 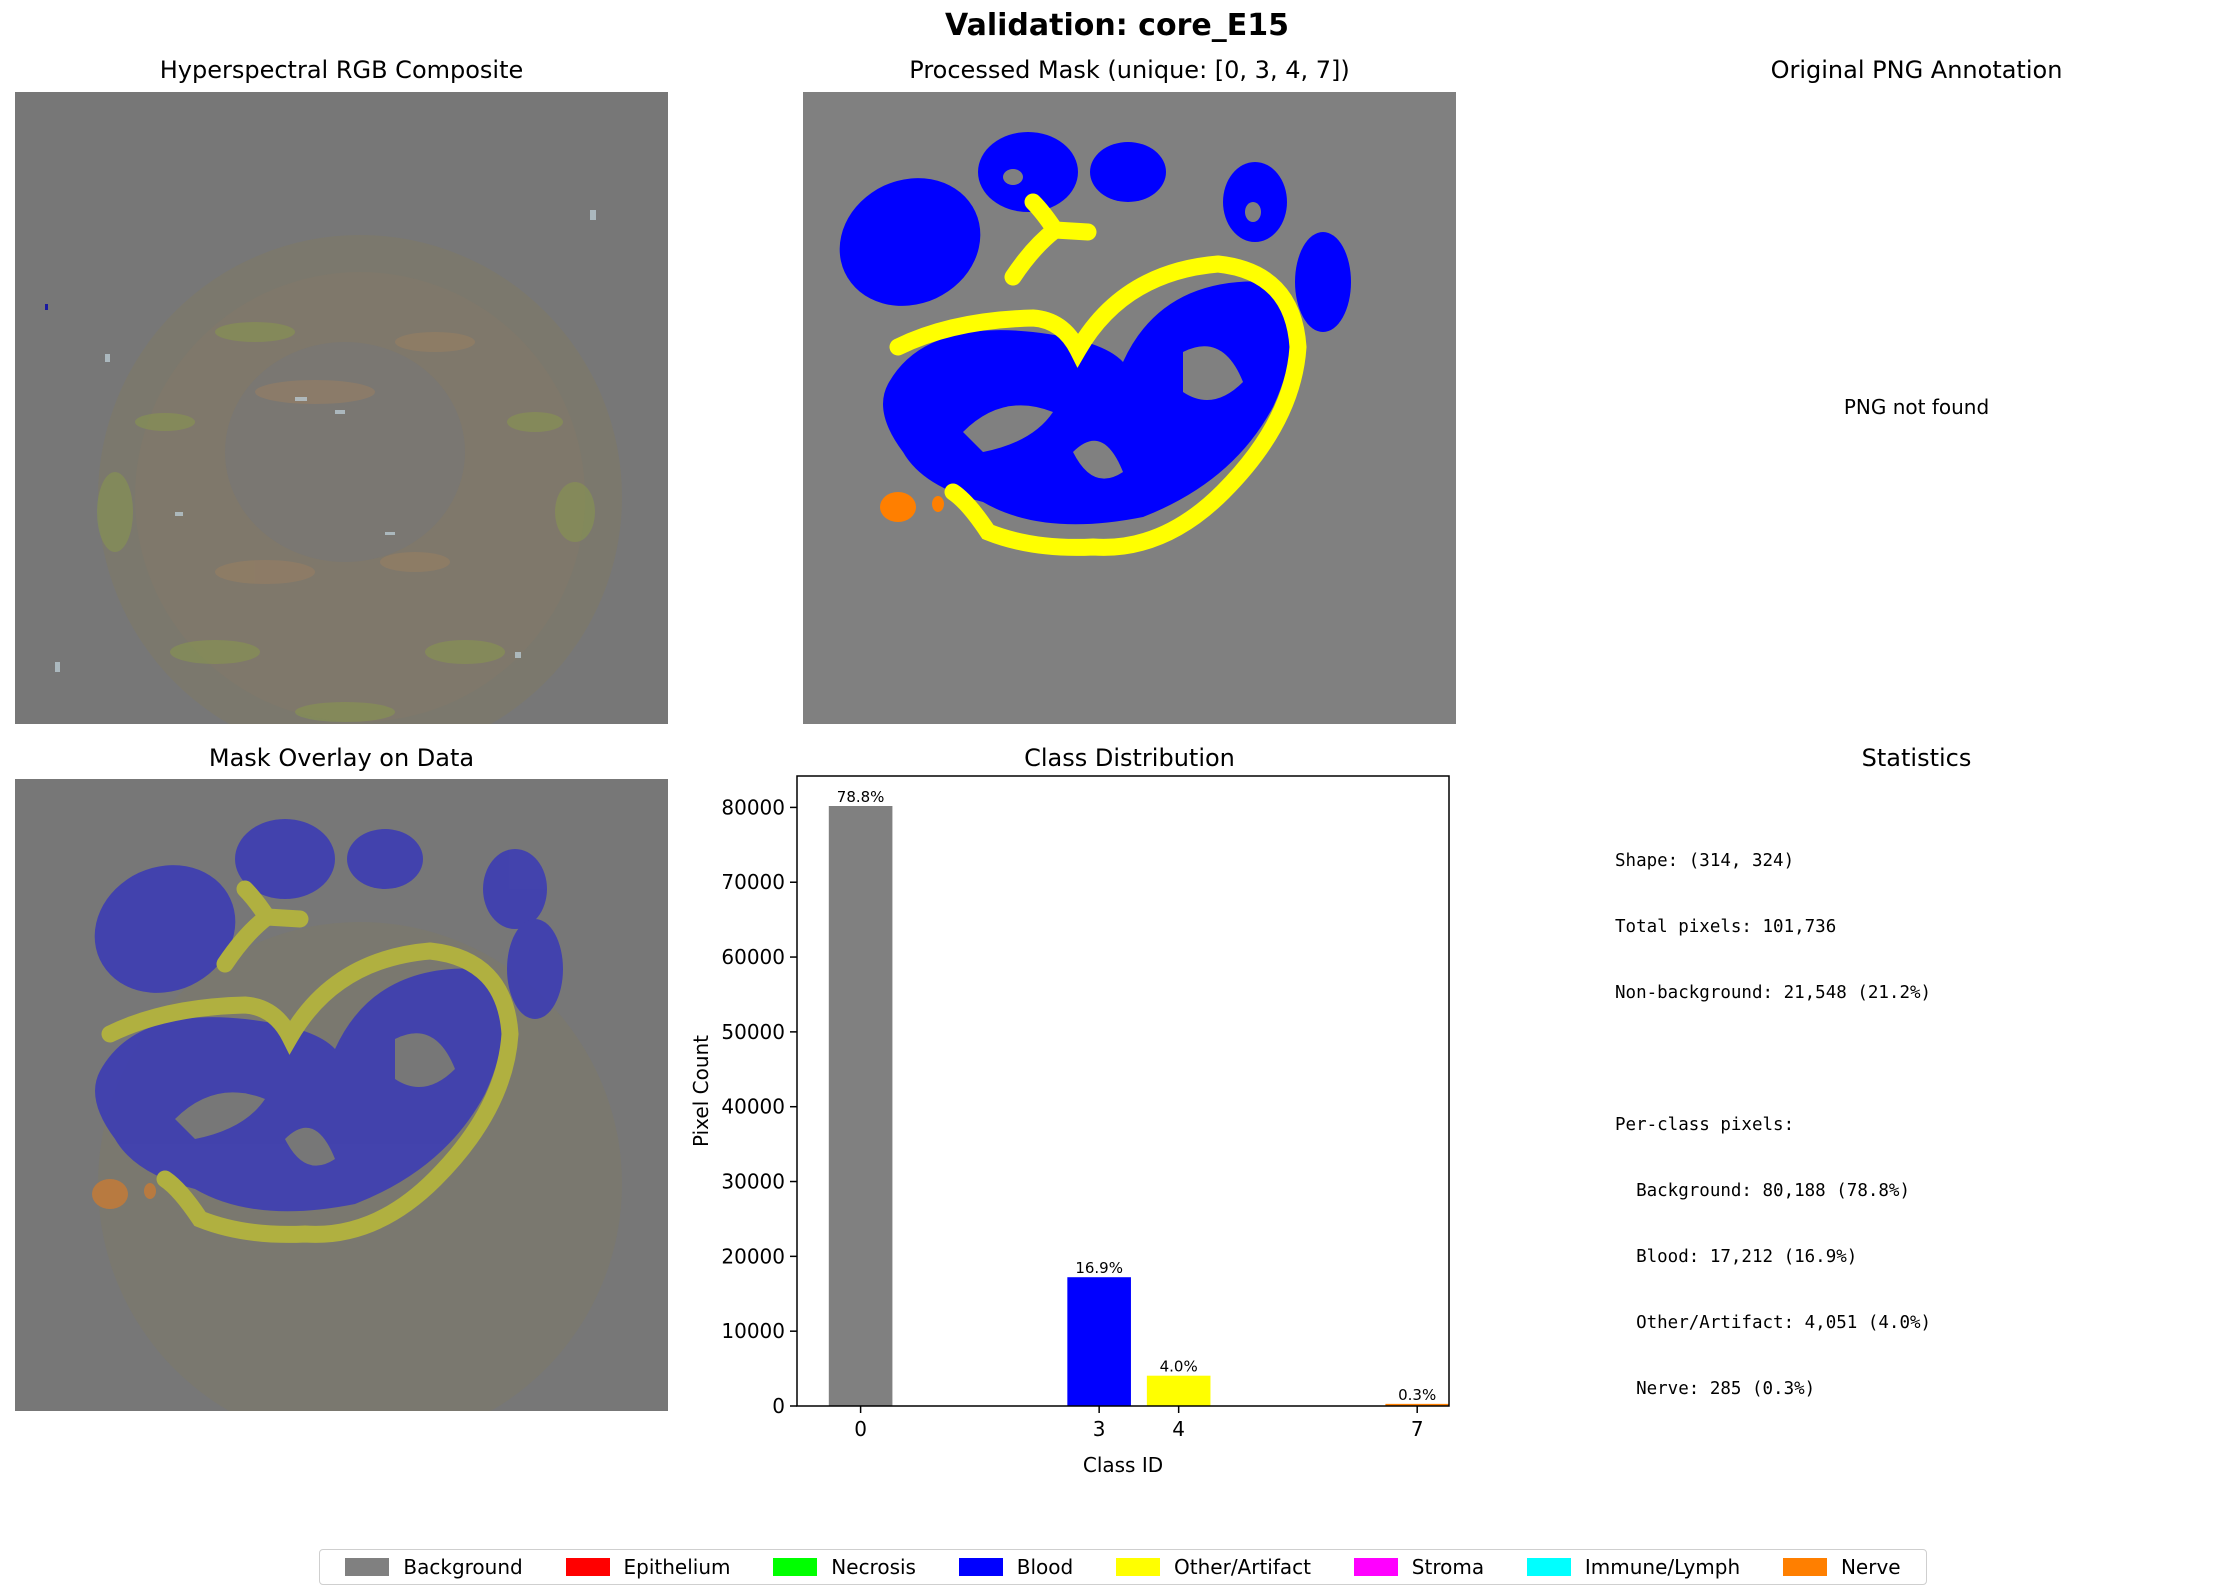 I want to click on y-tick-label: 10000, so click(x=753, y=1331).